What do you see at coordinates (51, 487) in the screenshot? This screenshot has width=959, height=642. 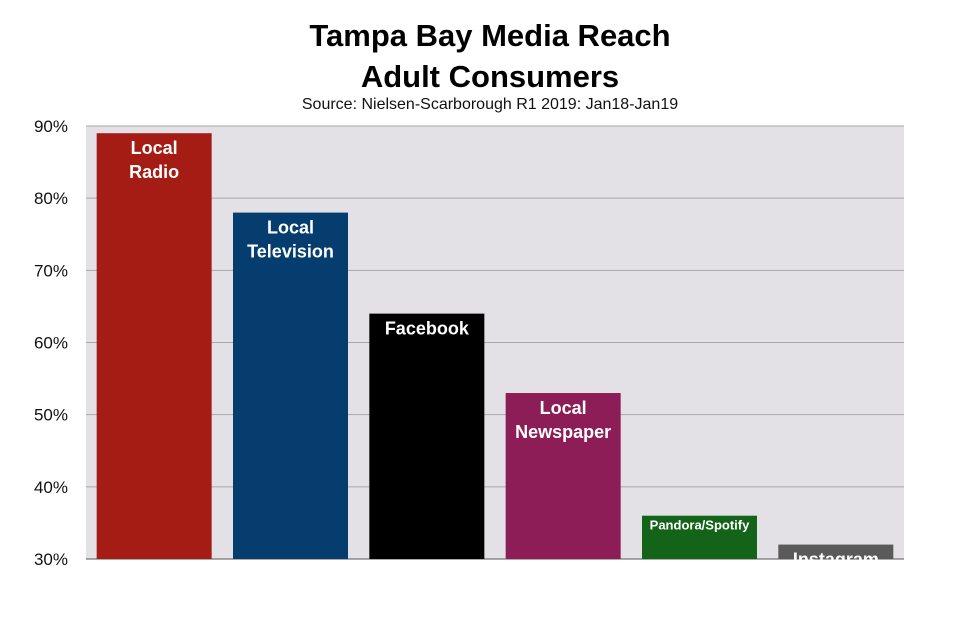 I see `y-tick-label: 40%` at bounding box center [51, 487].